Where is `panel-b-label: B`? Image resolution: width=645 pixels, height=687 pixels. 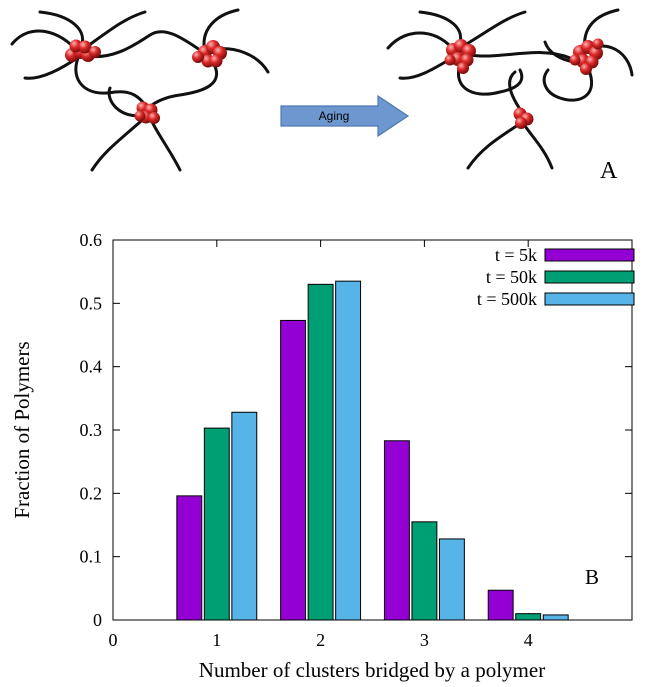 panel-b-label: B is located at coordinates (592, 577).